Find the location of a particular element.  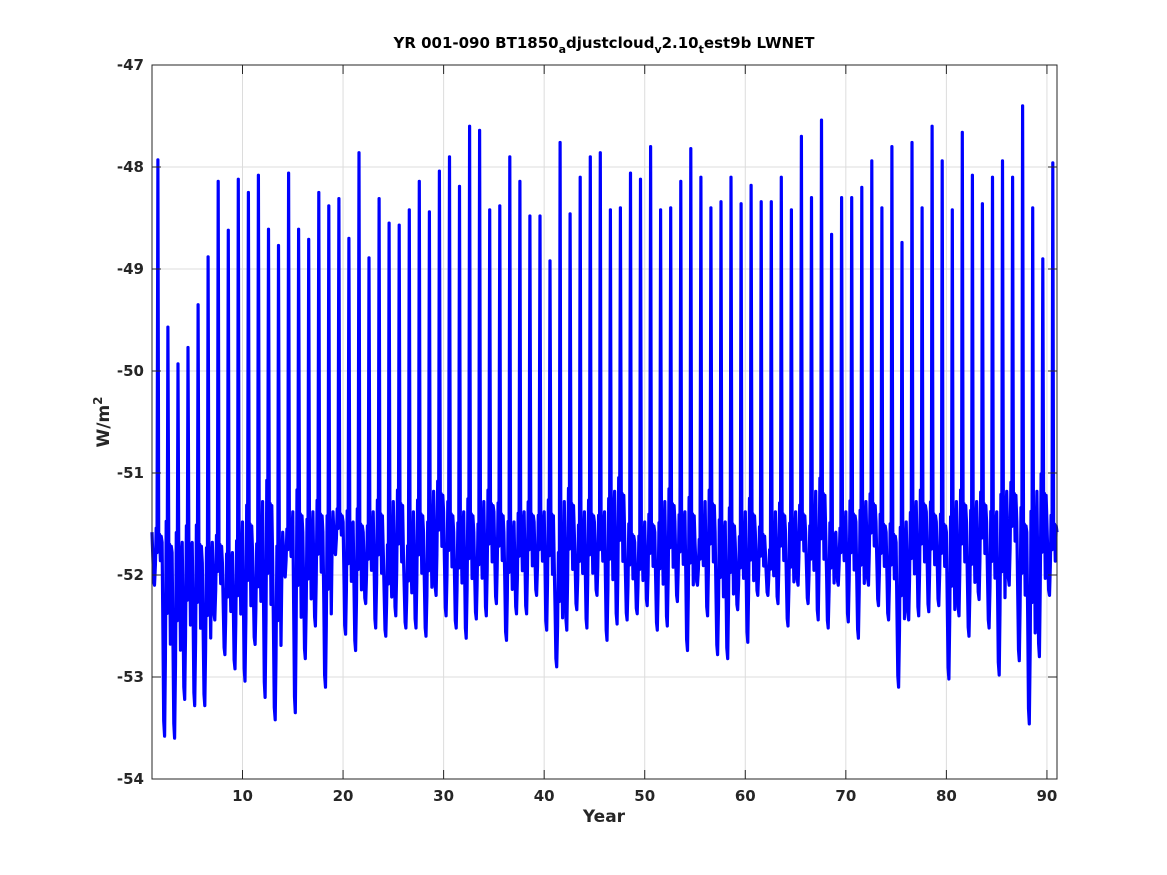

x-tick-label: 60 is located at coordinates (745, 796).